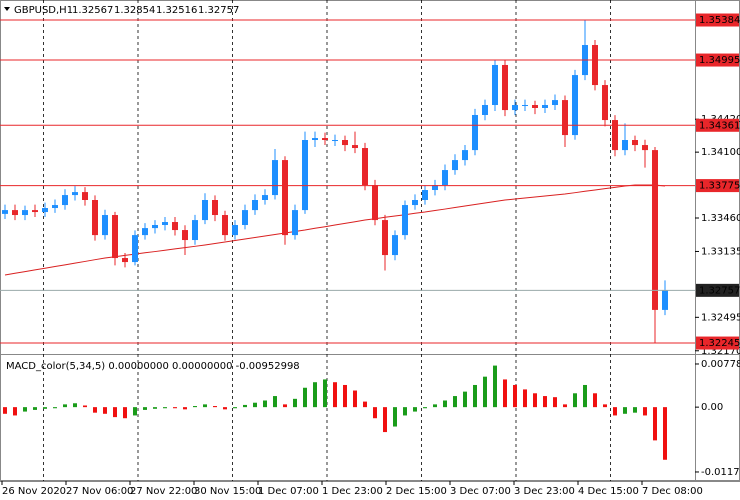  Describe the element at coordinates (480, 491) in the screenshot. I see `x-tick-label: 3 Dec 07:00` at that location.